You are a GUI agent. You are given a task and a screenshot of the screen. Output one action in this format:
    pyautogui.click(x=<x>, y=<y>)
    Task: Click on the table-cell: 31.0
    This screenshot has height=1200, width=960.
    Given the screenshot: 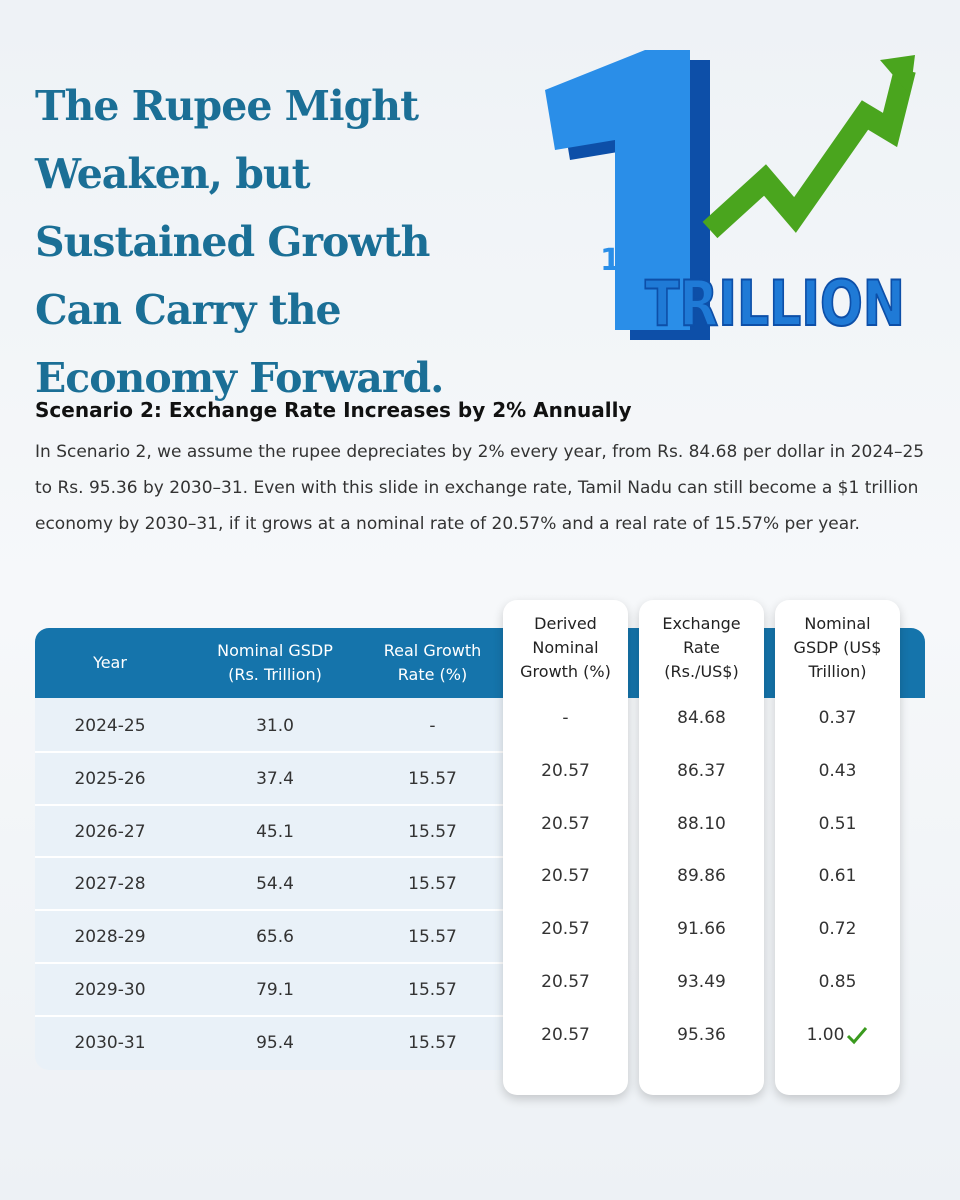 What is the action you would take?
    pyautogui.click(x=275, y=726)
    